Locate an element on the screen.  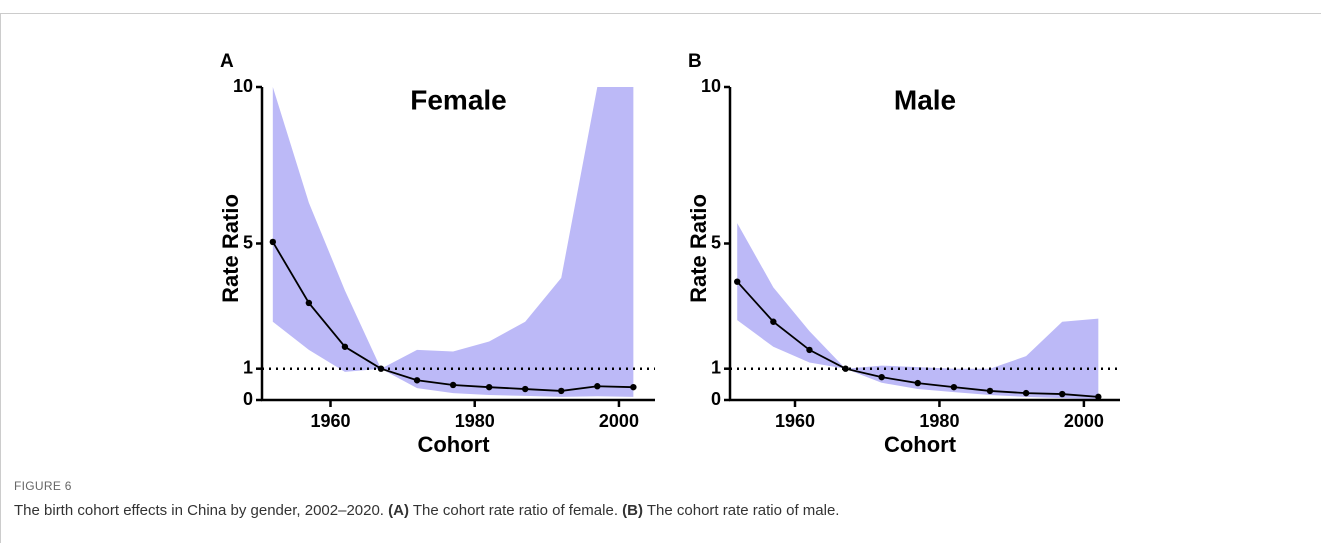
caption-bold: (B) is located at coordinates (632, 510).